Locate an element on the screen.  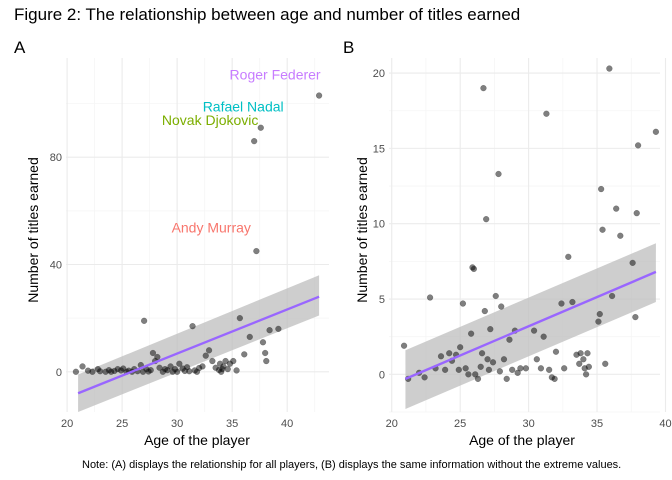
fit-line is located at coordinates (530, 325).